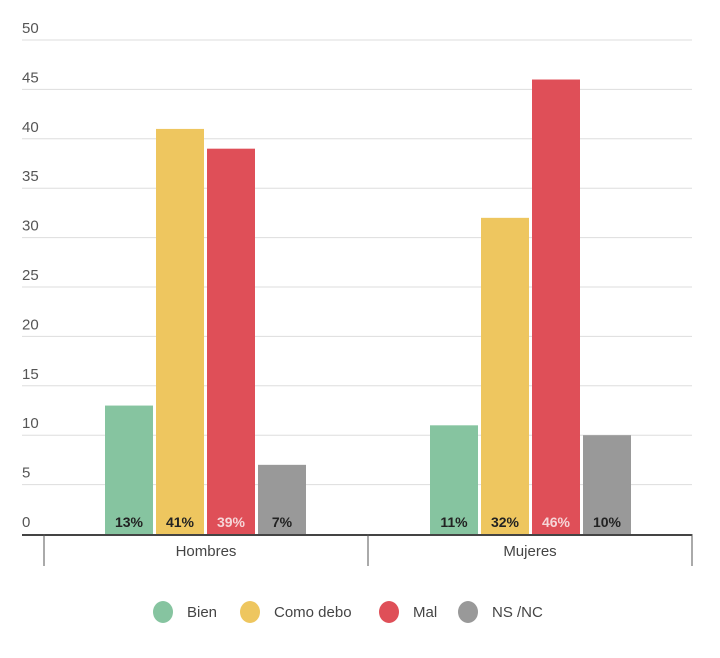 This screenshot has height=658, width=720. I want to click on bar-bien-hombres, so click(129, 469).